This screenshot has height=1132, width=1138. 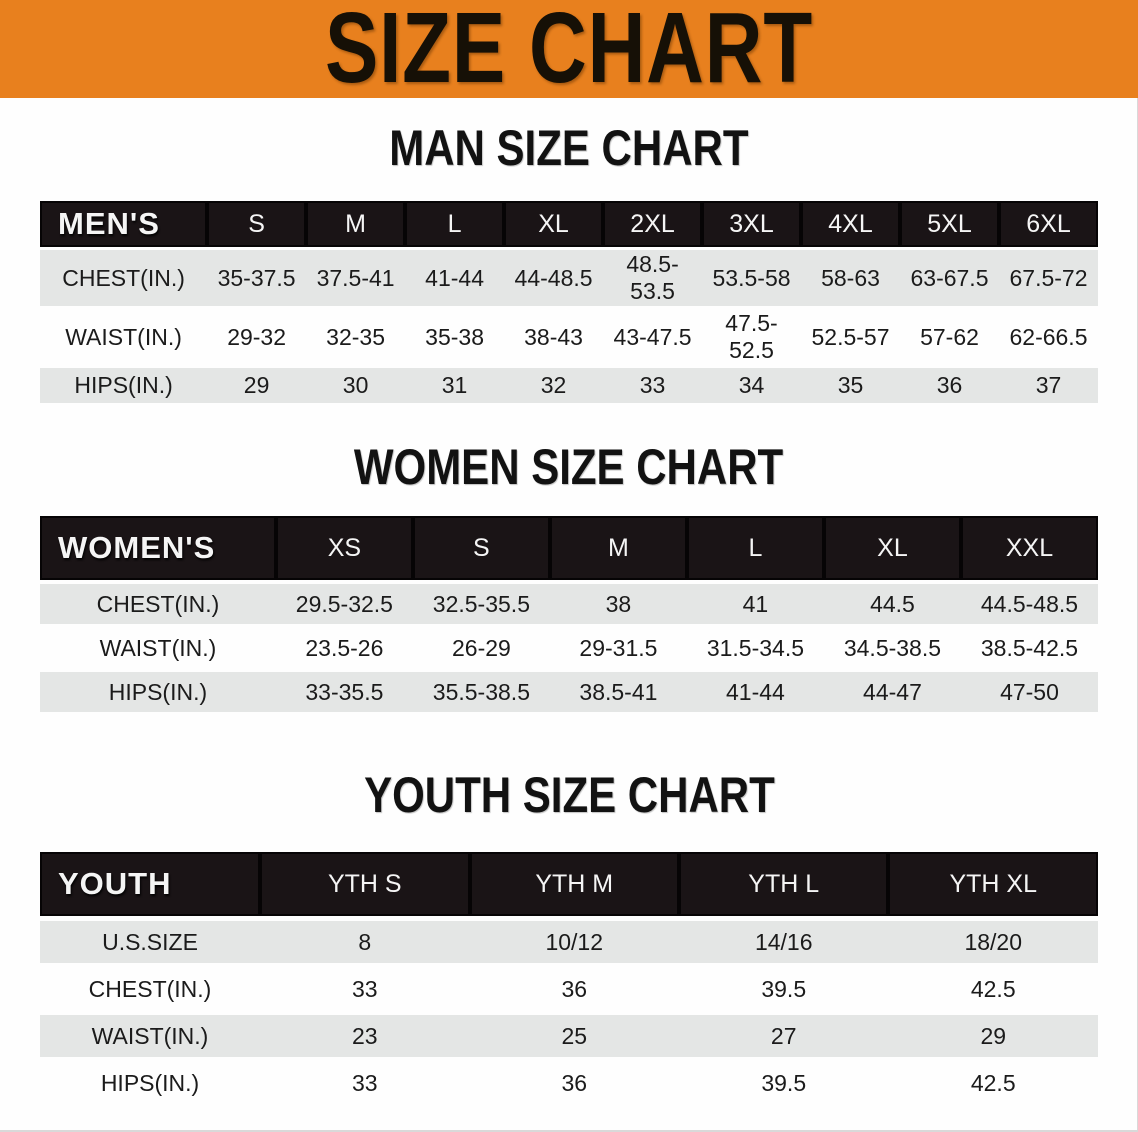 What do you see at coordinates (949, 337) in the screenshot?
I see `measurement-value-cell: 57-62` at bounding box center [949, 337].